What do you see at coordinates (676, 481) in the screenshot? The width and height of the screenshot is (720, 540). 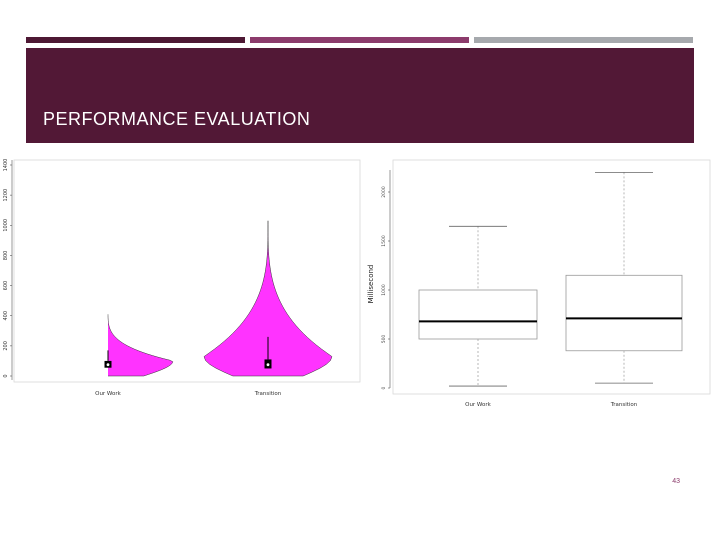 I see `page-number: 43` at bounding box center [676, 481].